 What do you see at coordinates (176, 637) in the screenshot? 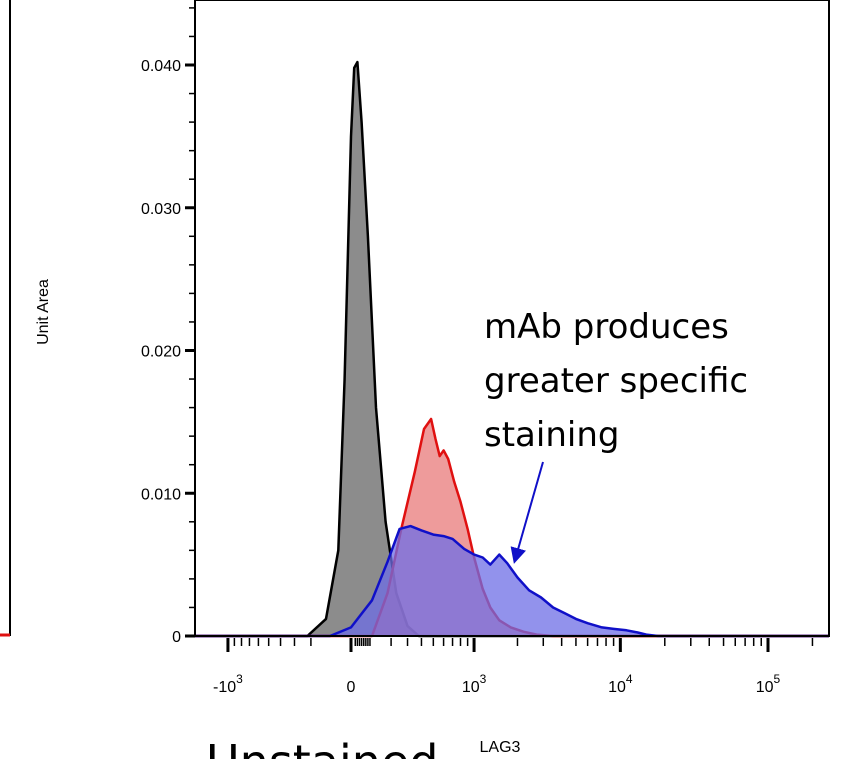
I see `y-tick-label: 0` at bounding box center [176, 637].